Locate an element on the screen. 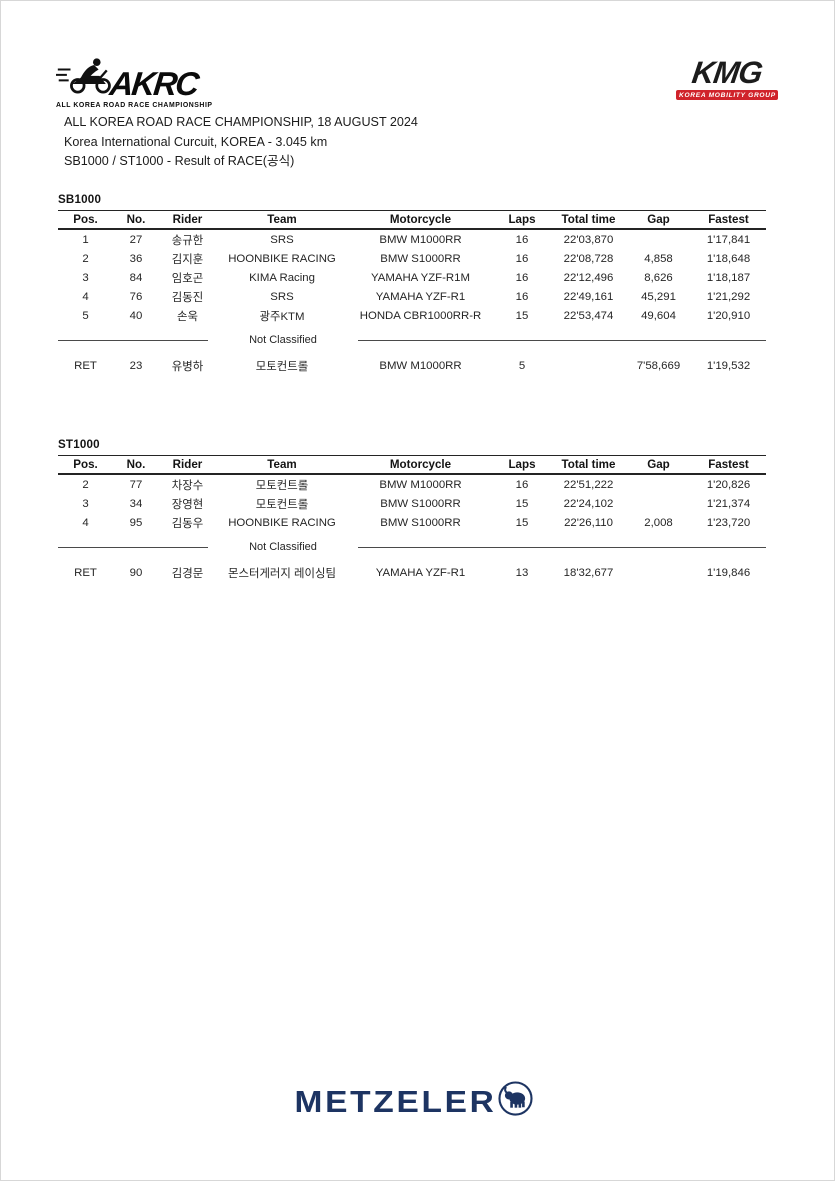 The width and height of the screenshot is (835, 1181). cell: SRS is located at coordinates (282, 296).